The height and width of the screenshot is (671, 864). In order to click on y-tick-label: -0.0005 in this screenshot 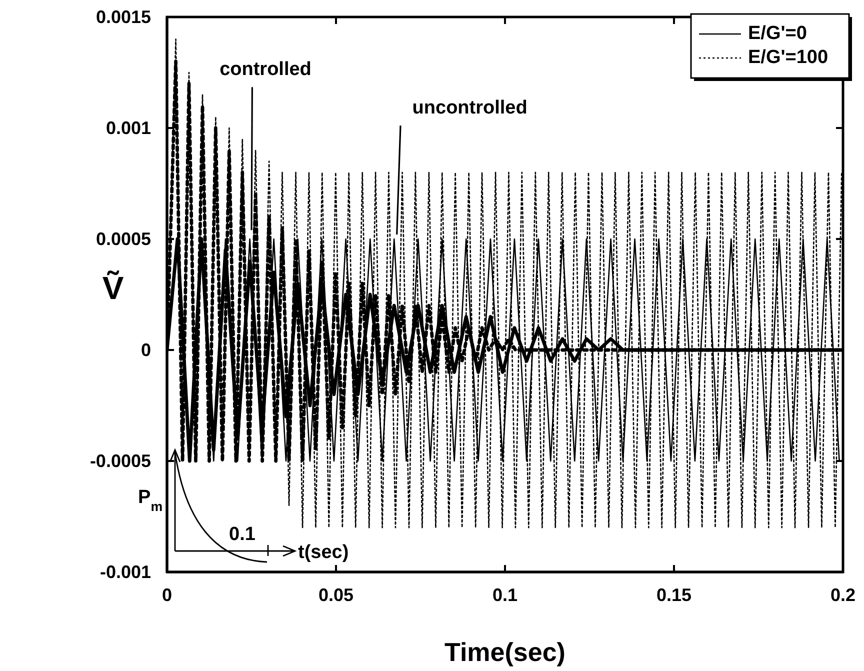, I will do `click(120, 460)`.